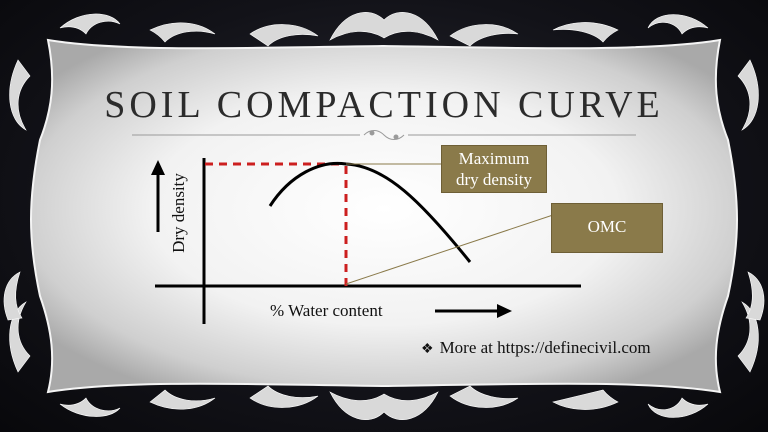 This screenshot has width=768, height=432. What do you see at coordinates (473, 311) in the screenshot?
I see `x-direction-arrow-icon` at bounding box center [473, 311].